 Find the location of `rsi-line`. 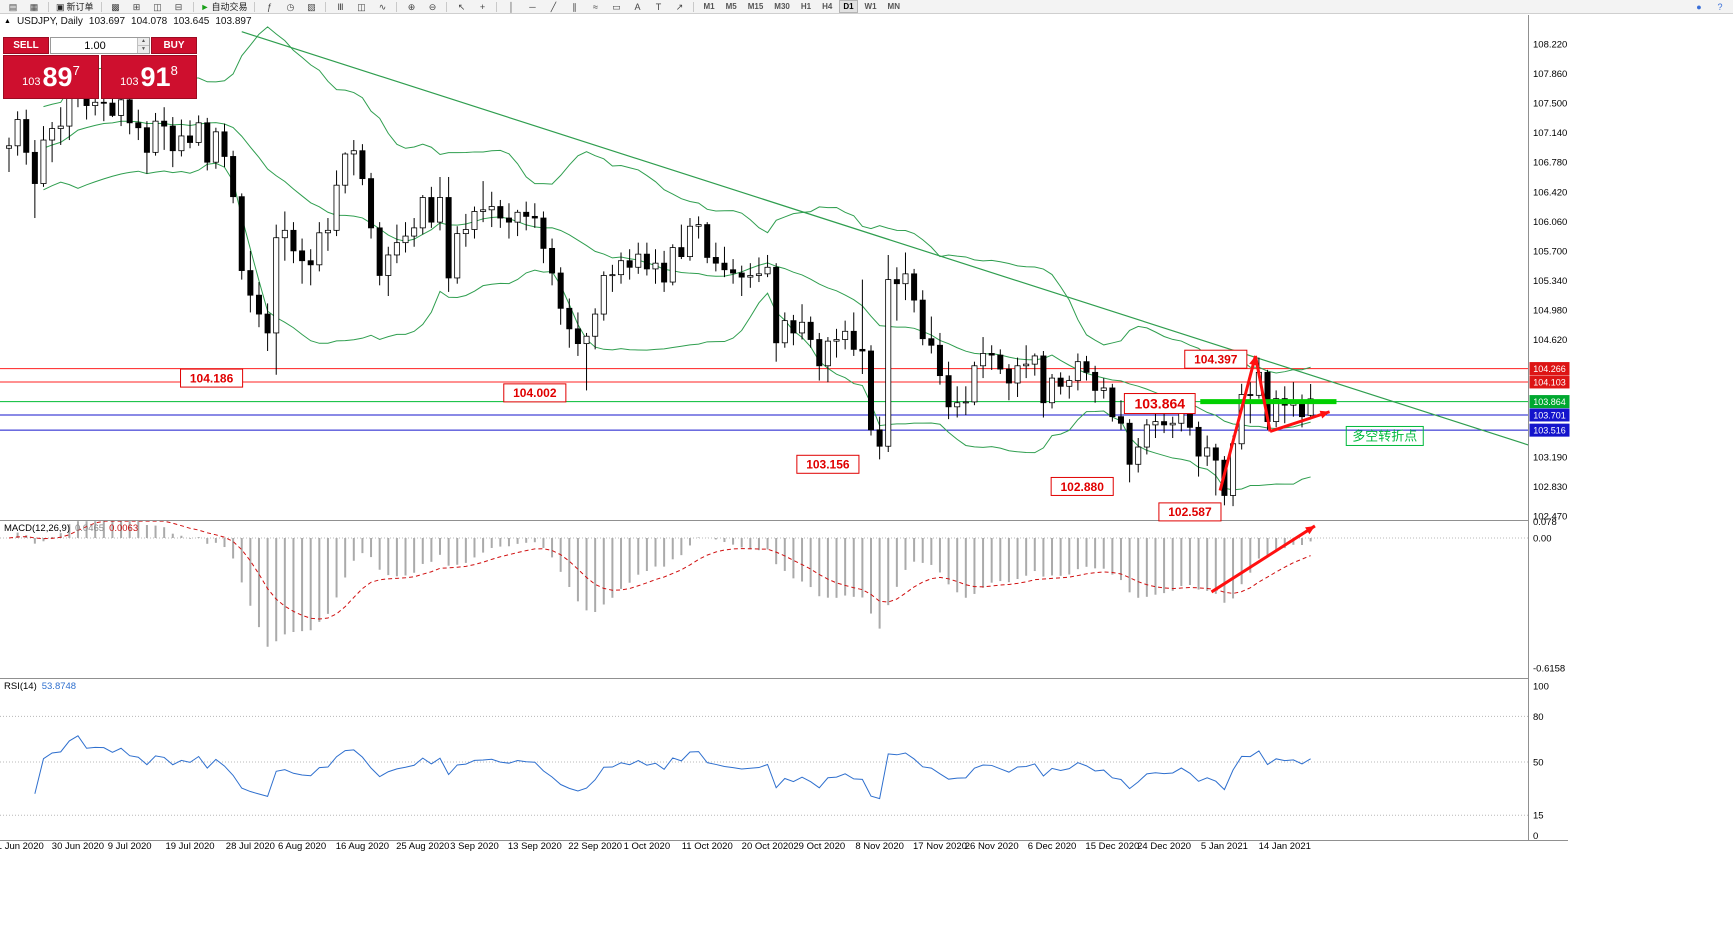

rsi-line is located at coordinates (672, 767).